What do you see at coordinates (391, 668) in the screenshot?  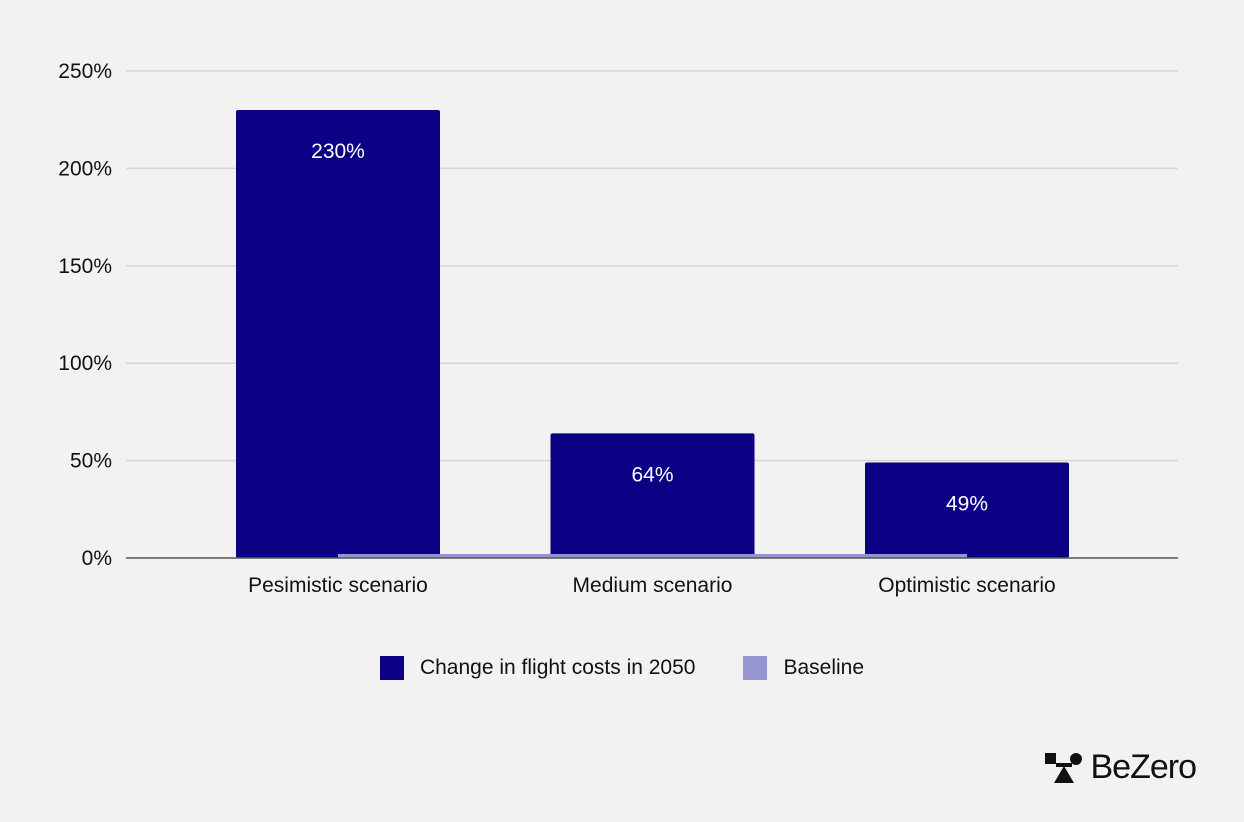 I see `legend-swatch-change` at bounding box center [391, 668].